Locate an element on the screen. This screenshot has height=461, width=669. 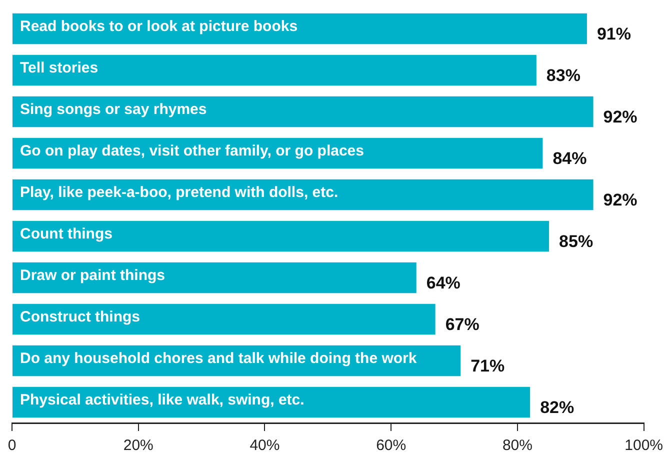
y-tick-label: Draw or paint things is located at coordinates (93, 275).